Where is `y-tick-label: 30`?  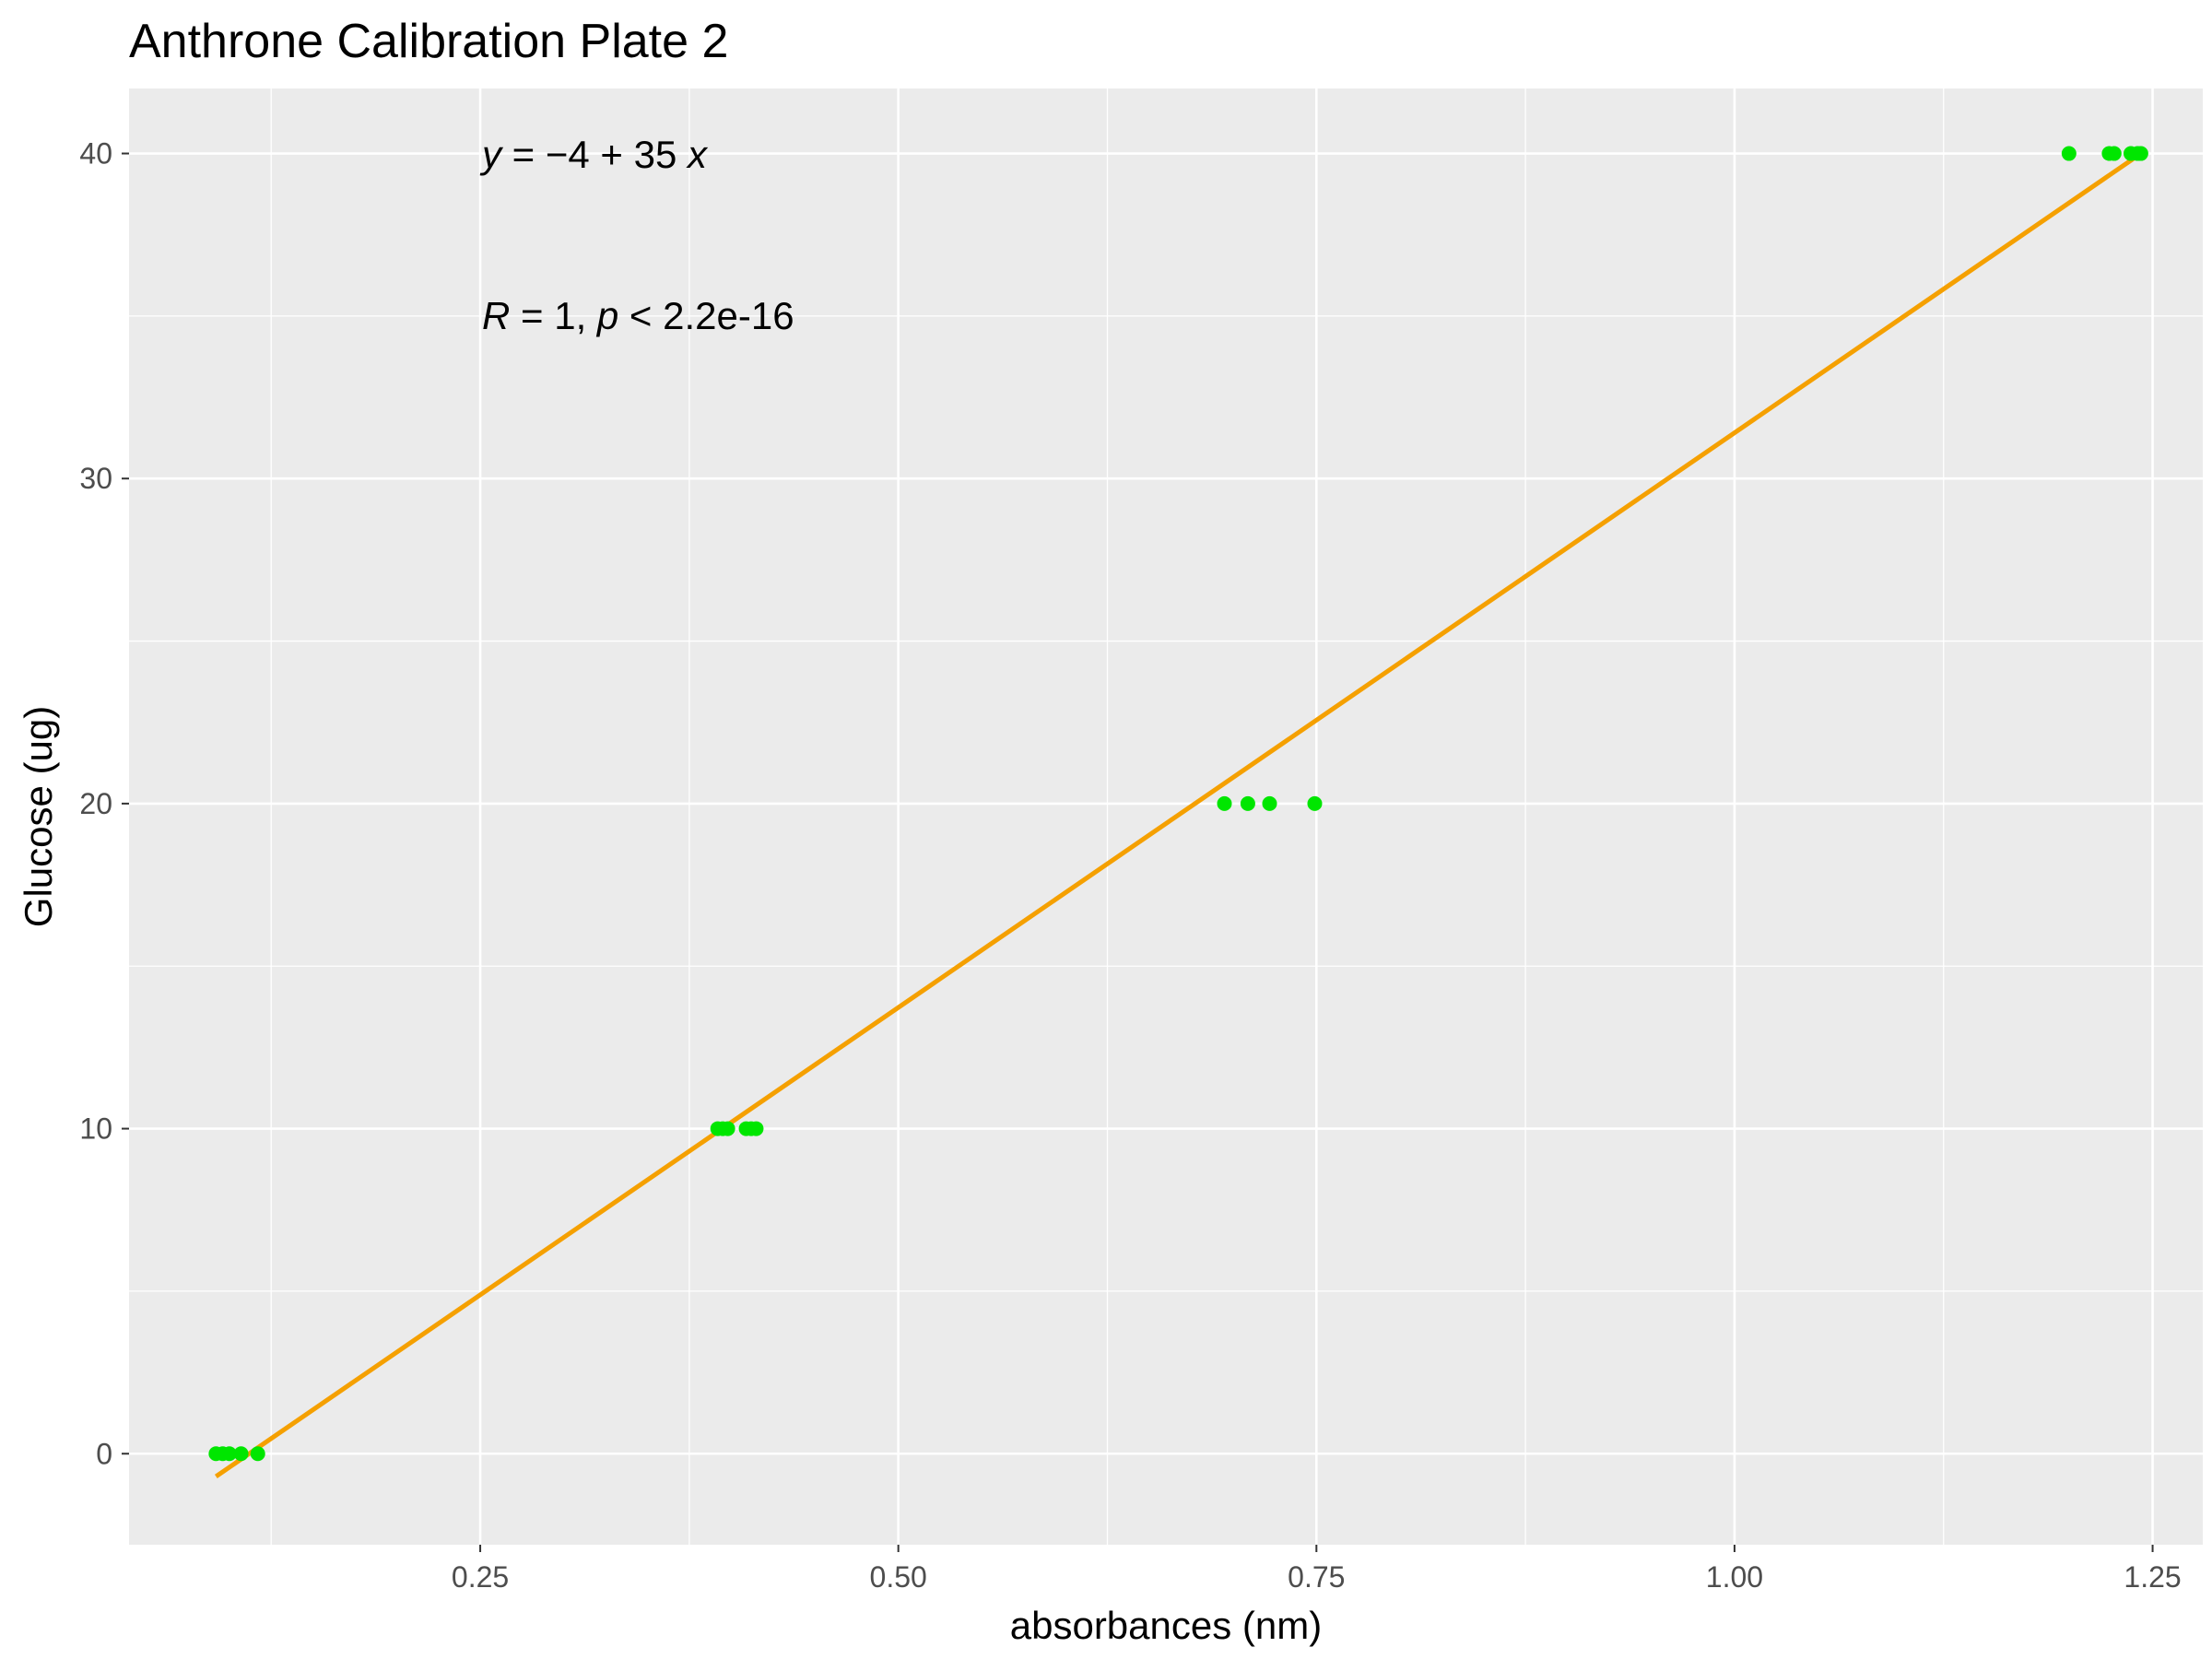
y-tick-label: 30 is located at coordinates (95, 478).